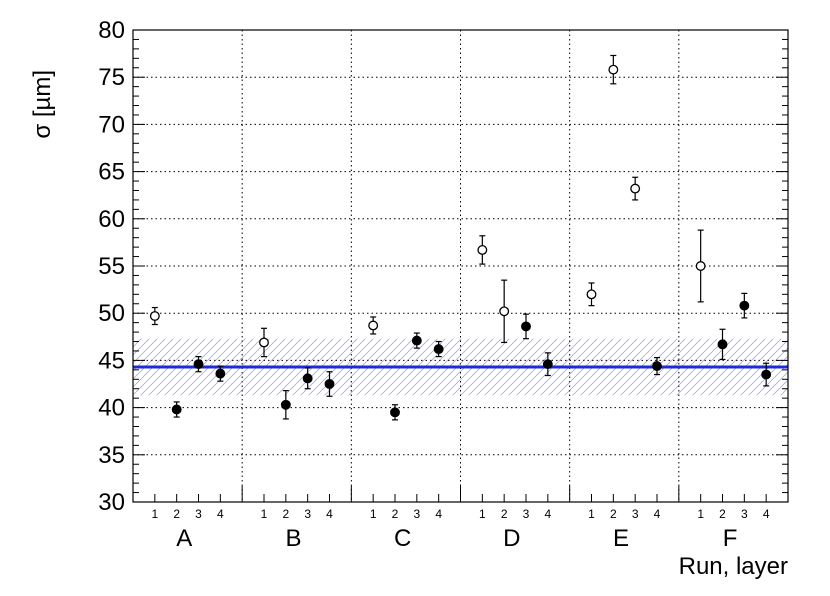 The image size is (830, 596). What do you see at coordinates (111, 360) in the screenshot?
I see `y-tick-label: 45` at bounding box center [111, 360].